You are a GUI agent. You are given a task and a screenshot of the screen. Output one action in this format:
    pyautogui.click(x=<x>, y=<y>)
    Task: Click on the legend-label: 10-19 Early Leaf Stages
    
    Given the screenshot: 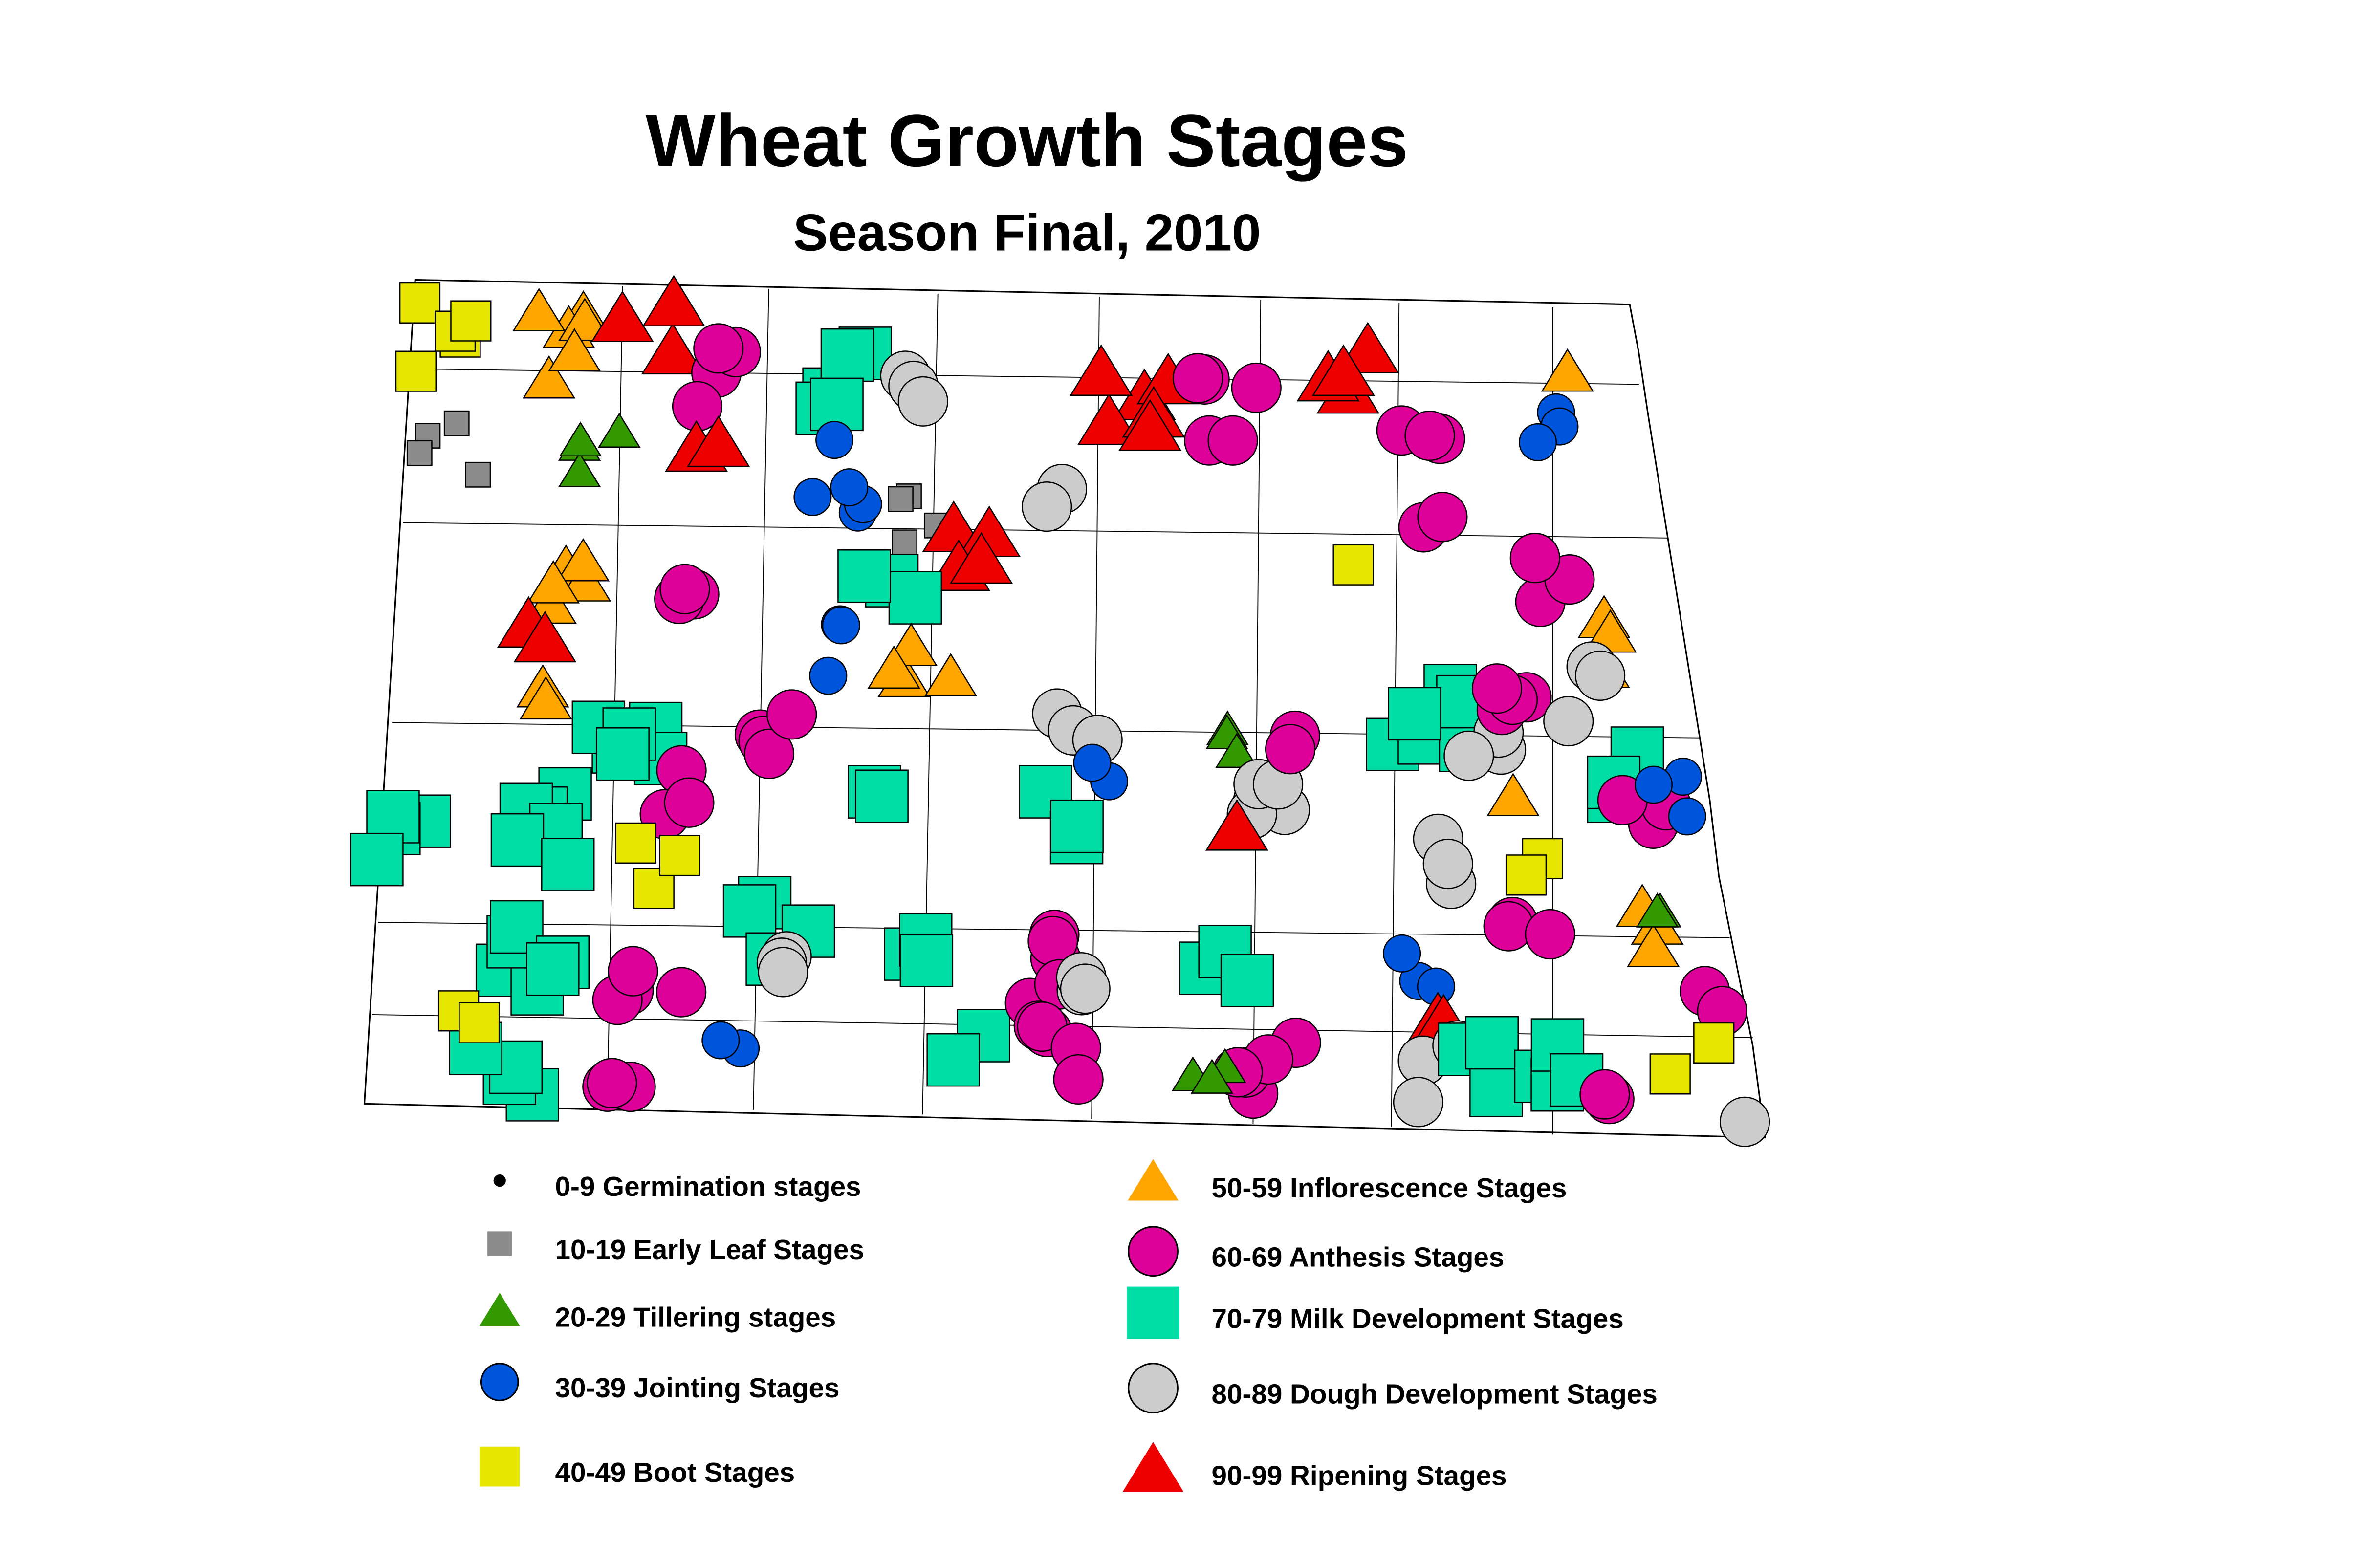 What is the action you would take?
    pyautogui.click(x=710, y=1250)
    